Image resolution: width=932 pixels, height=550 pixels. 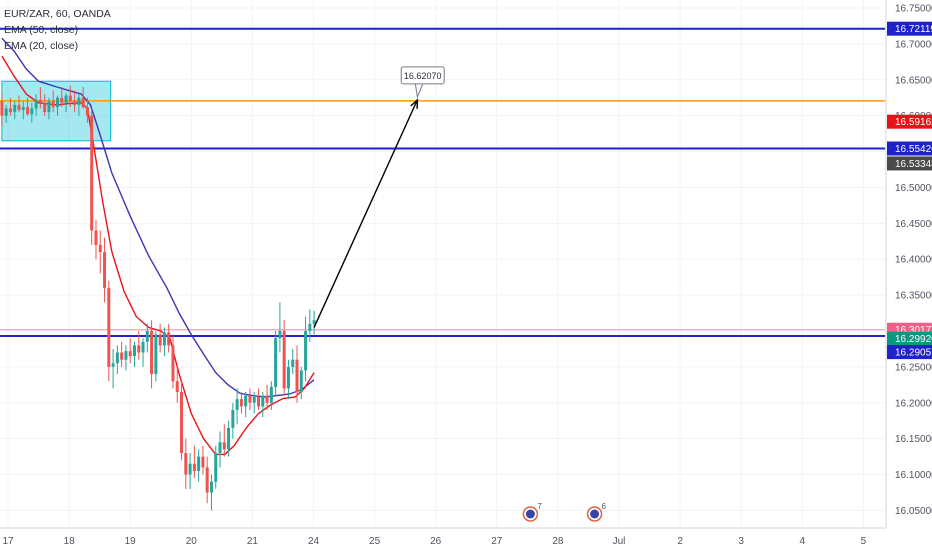 What do you see at coordinates (414, 103) in the screenshot?
I see `arrow-head` at bounding box center [414, 103].